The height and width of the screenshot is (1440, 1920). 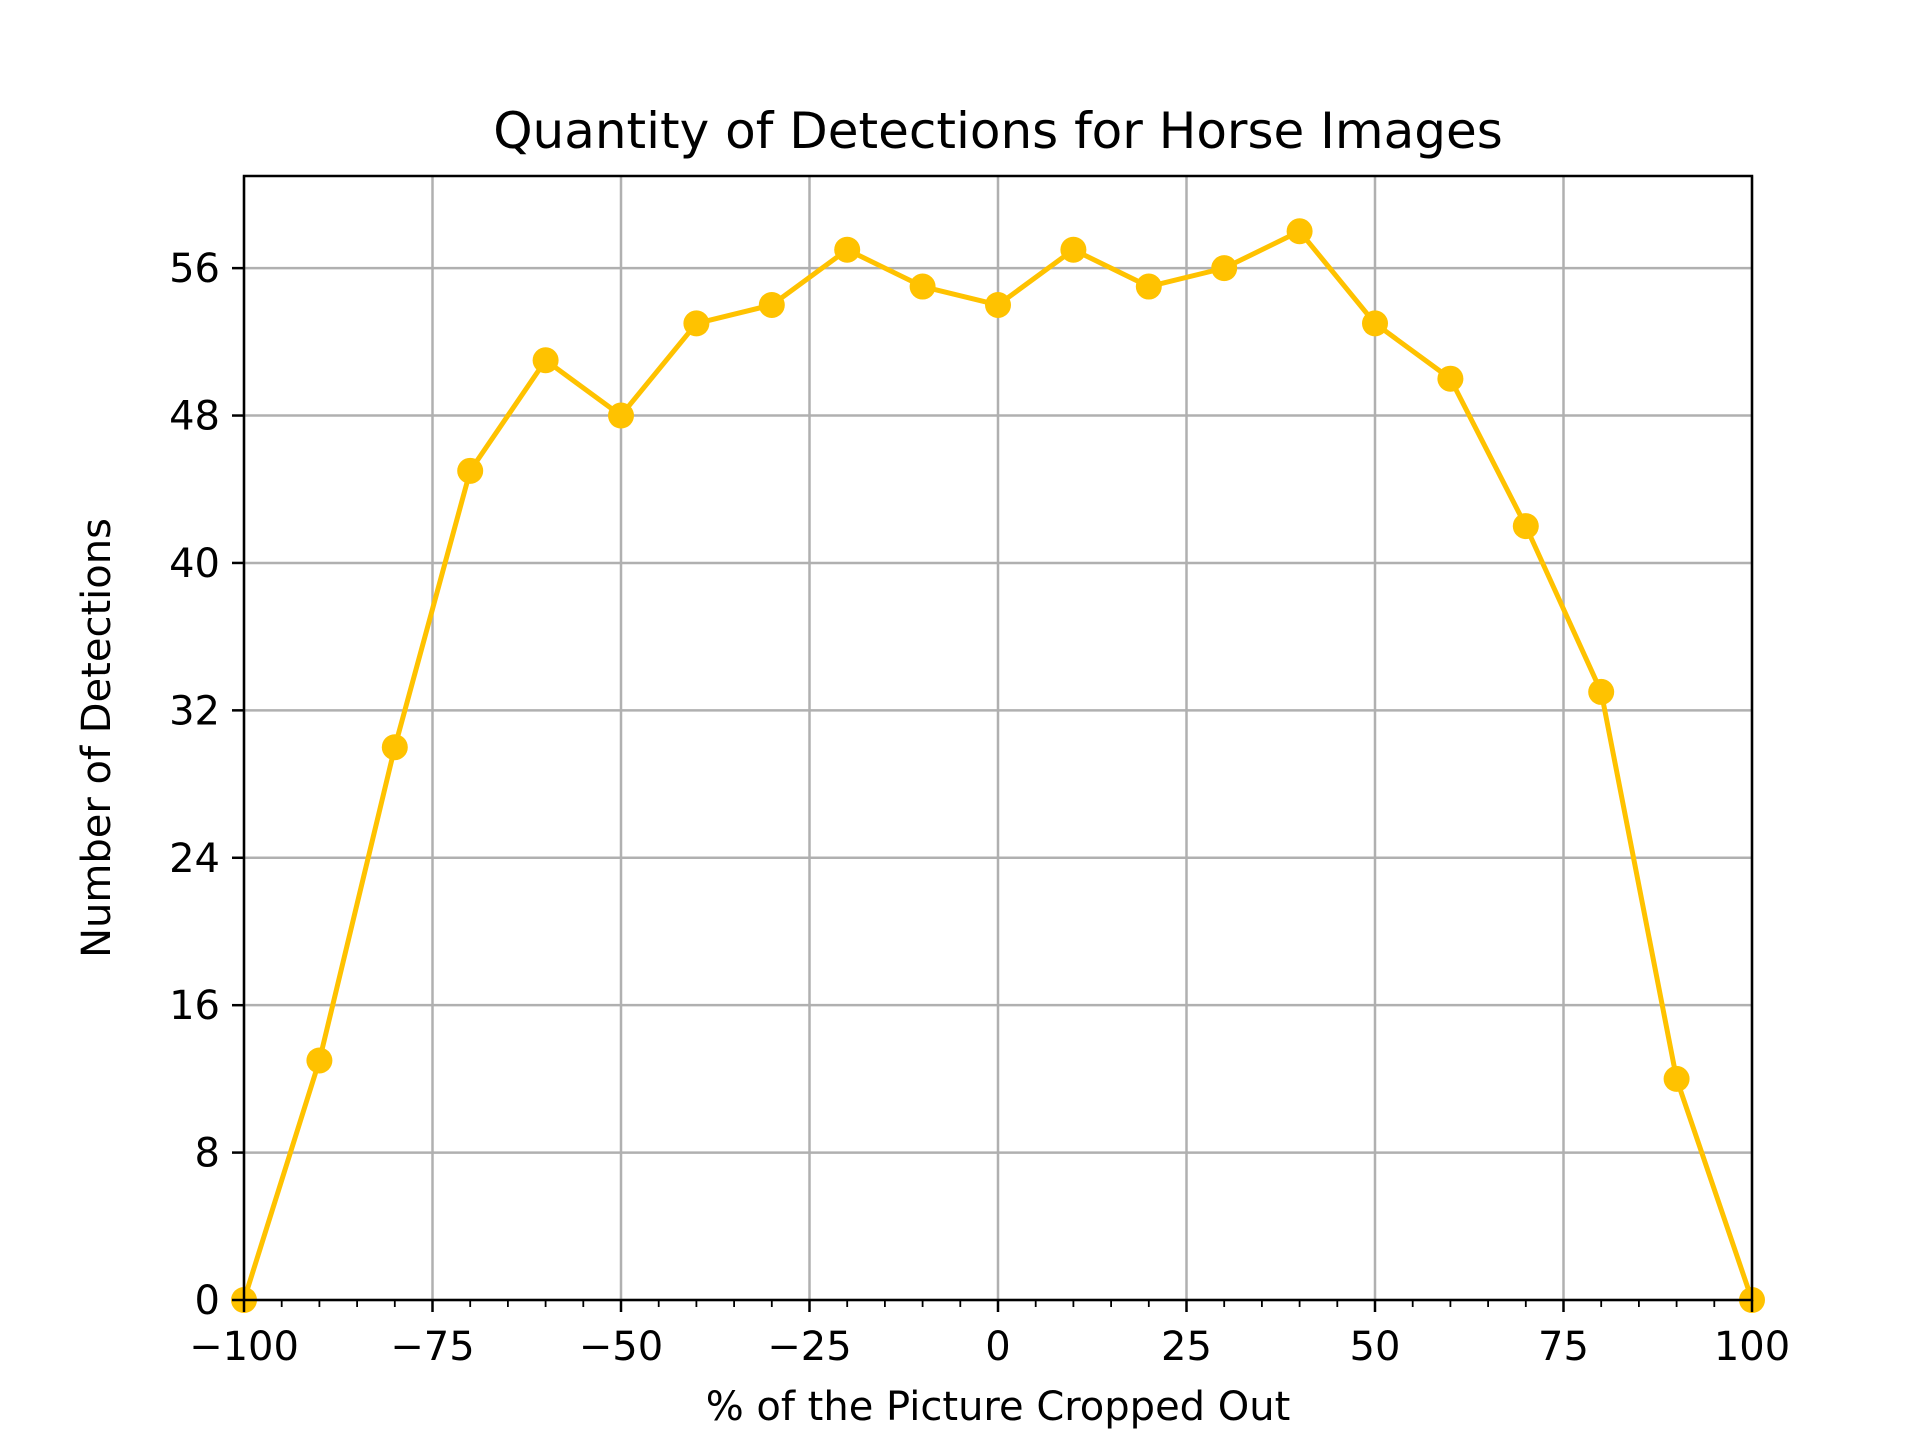 What do you see at coordinates (194, 564) in the screenshot?
I see `y-tick-label: 40` at bounding box center [194, 564].